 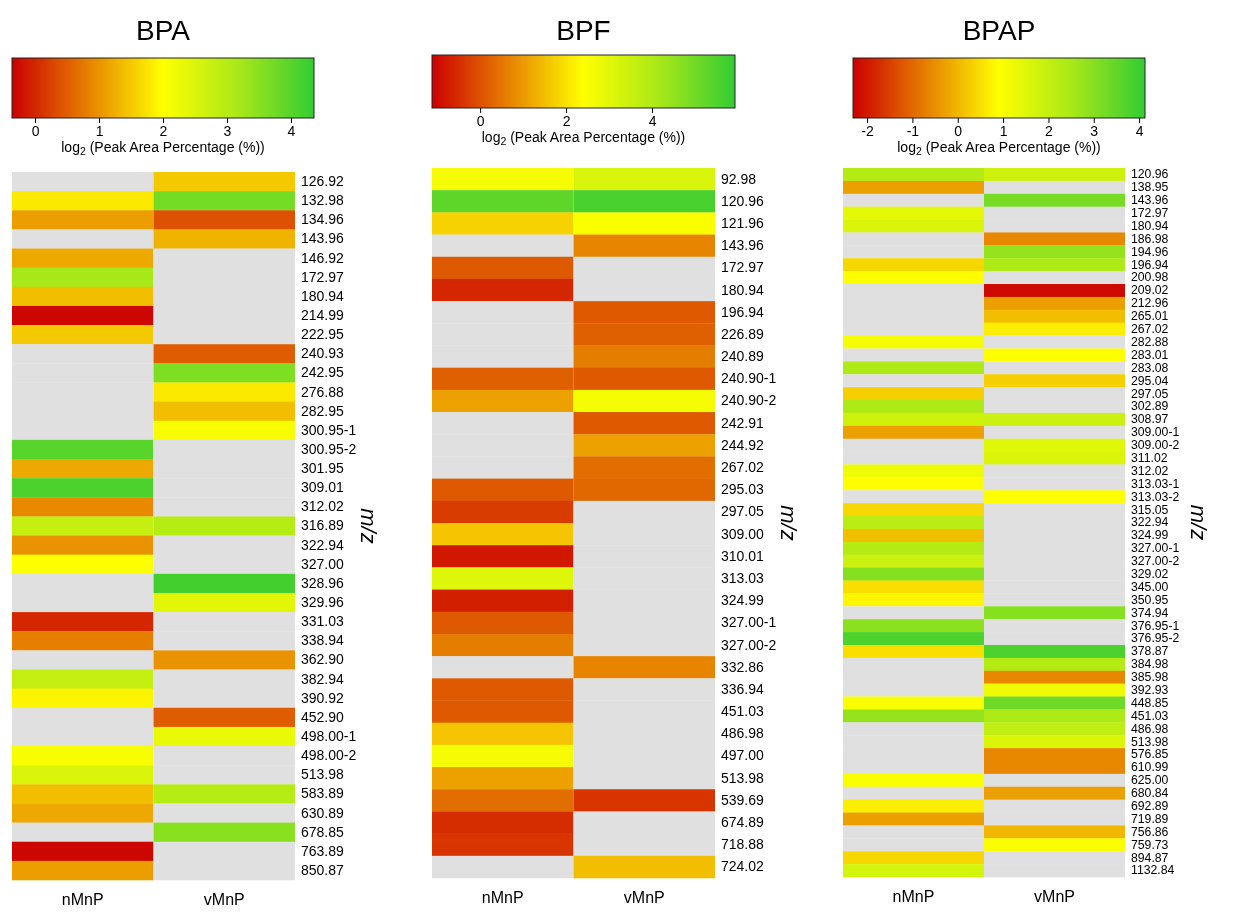 I want to click on color-bar-label: 3, so click(x=1094, y=130).